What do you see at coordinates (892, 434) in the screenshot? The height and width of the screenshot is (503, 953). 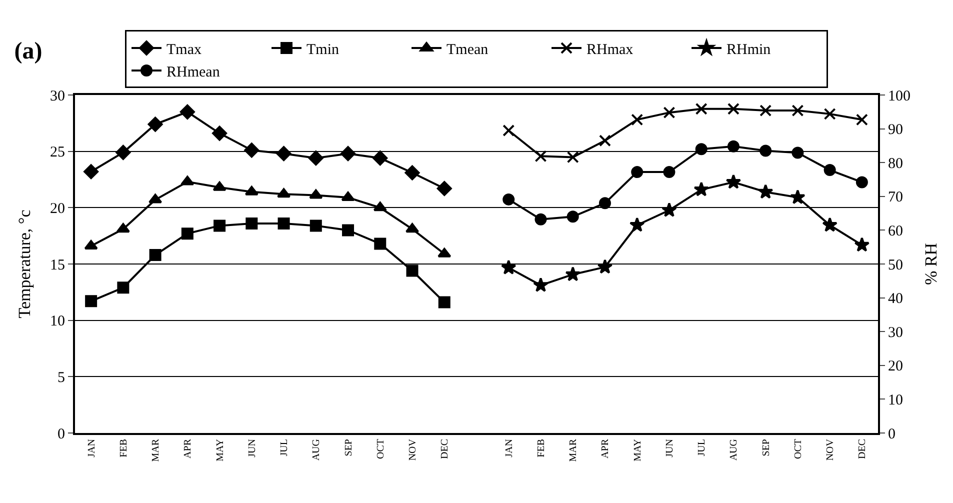 I see `y2-tick-label: 0` at bounding box center [892, 434].